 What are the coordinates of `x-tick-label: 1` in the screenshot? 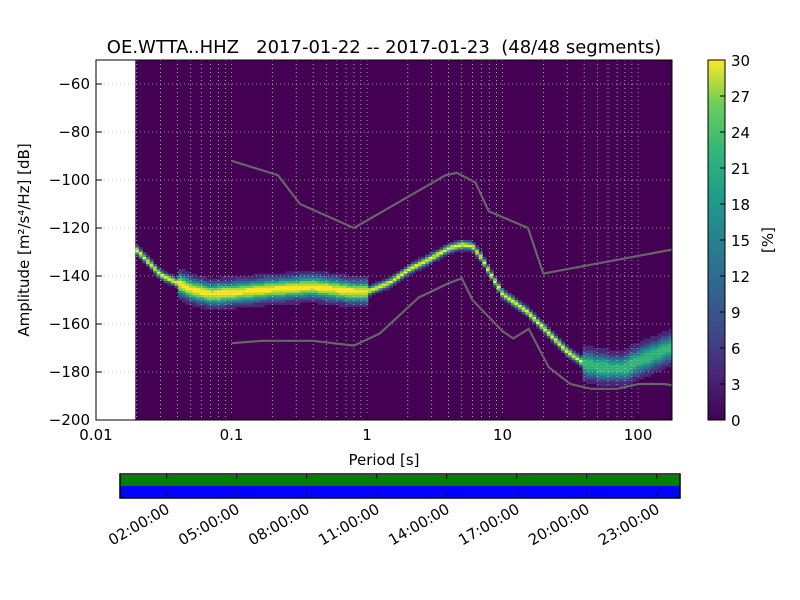 It's located at (367, 435).